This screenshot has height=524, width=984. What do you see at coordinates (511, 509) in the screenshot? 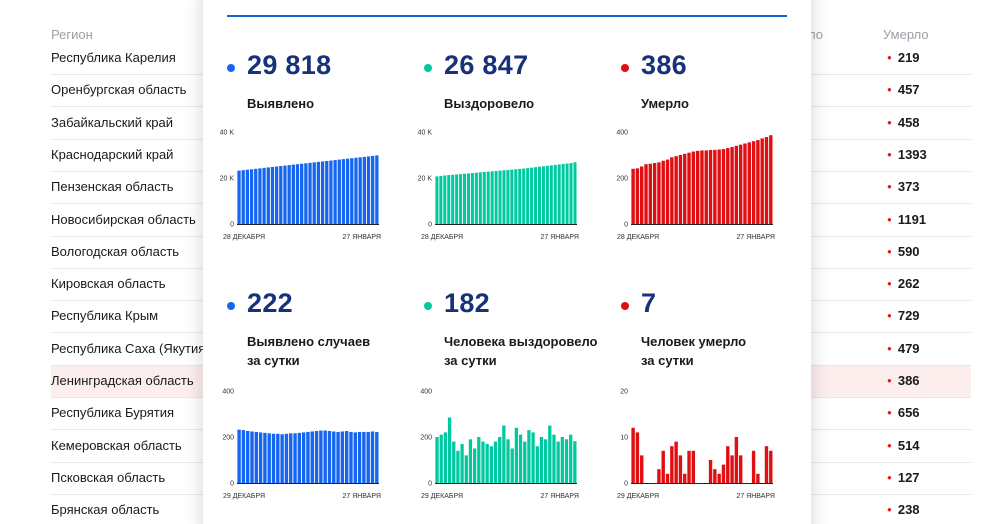
I see `table-row: Брянская область 238` at bounding box center [511, 509].